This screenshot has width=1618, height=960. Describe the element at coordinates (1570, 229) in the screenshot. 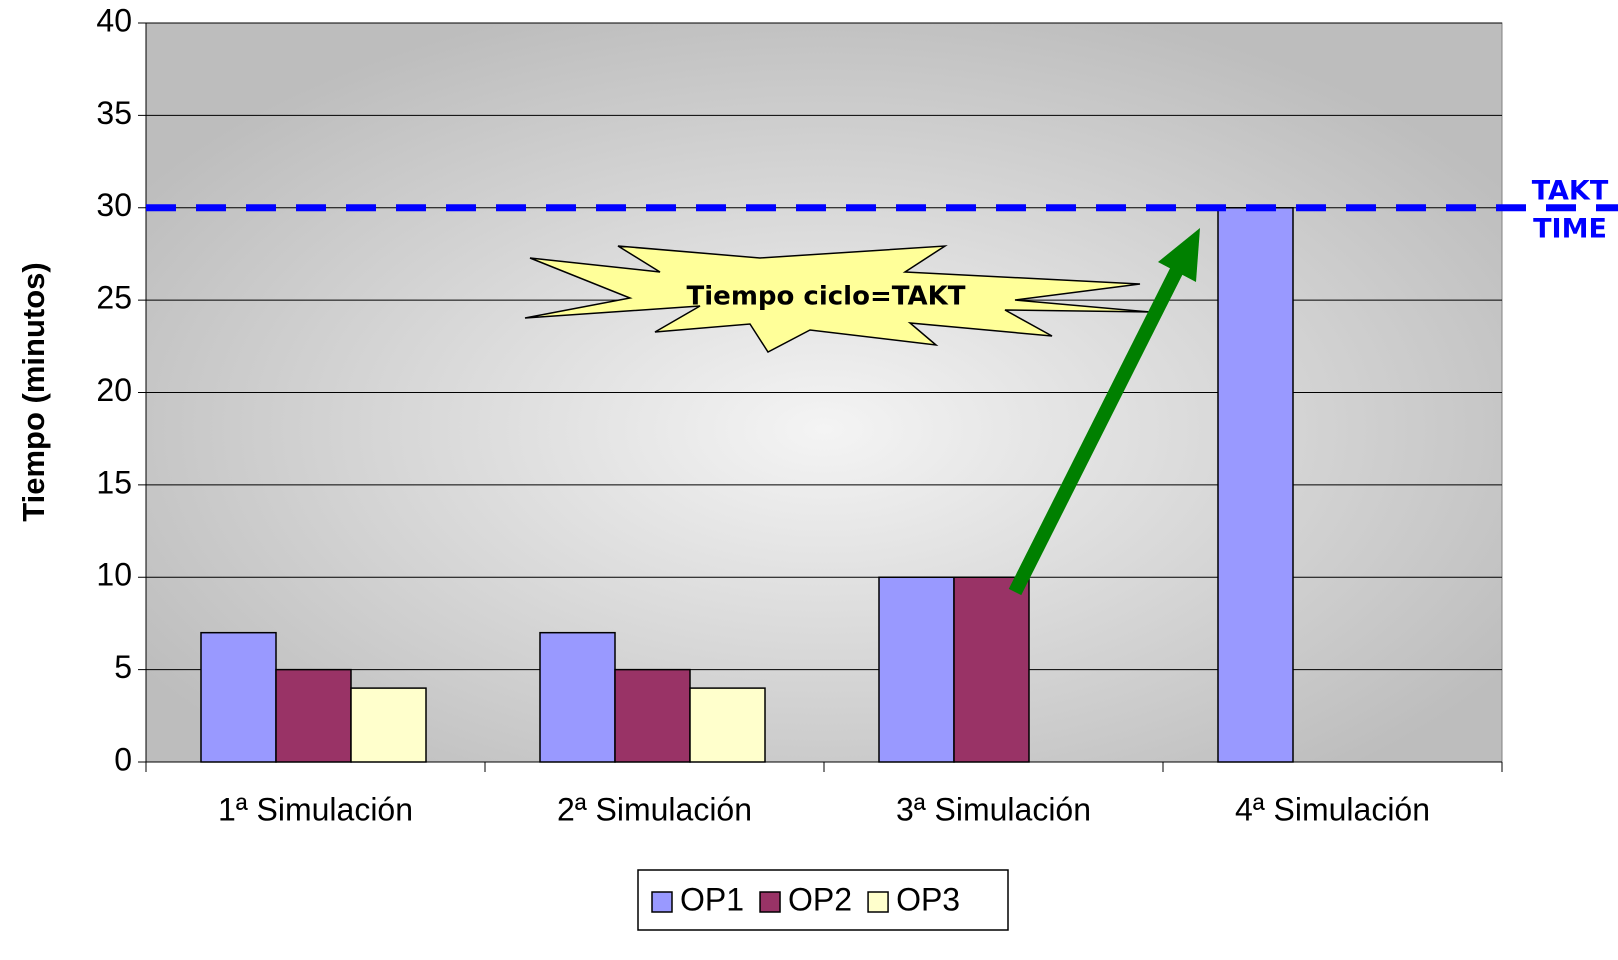

I see `takt-label: TIME` at that location.